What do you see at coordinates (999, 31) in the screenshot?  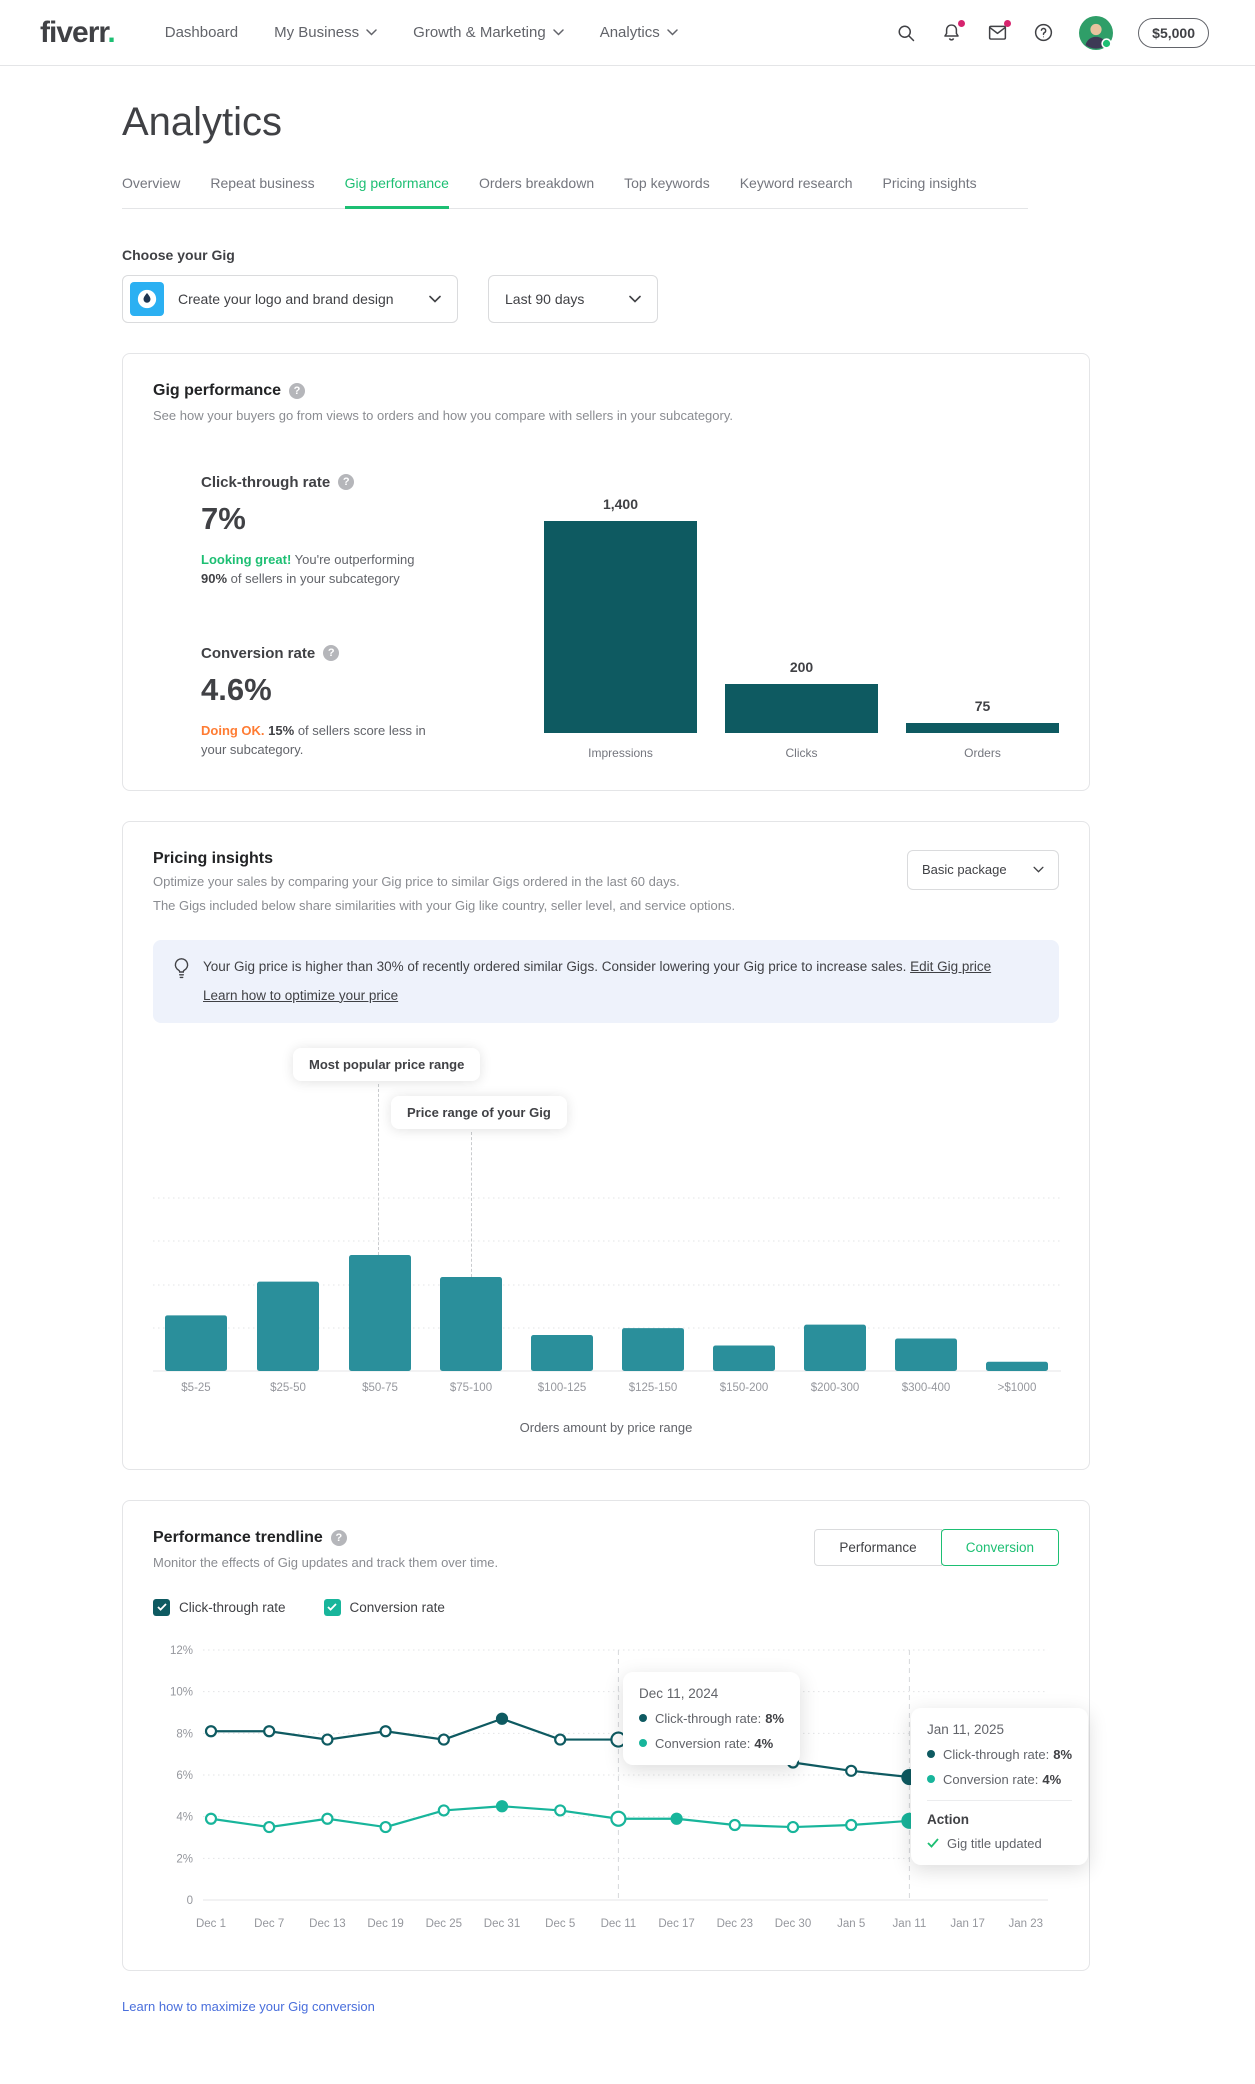 I see `messages-icon` at bounding box center [999, 31].